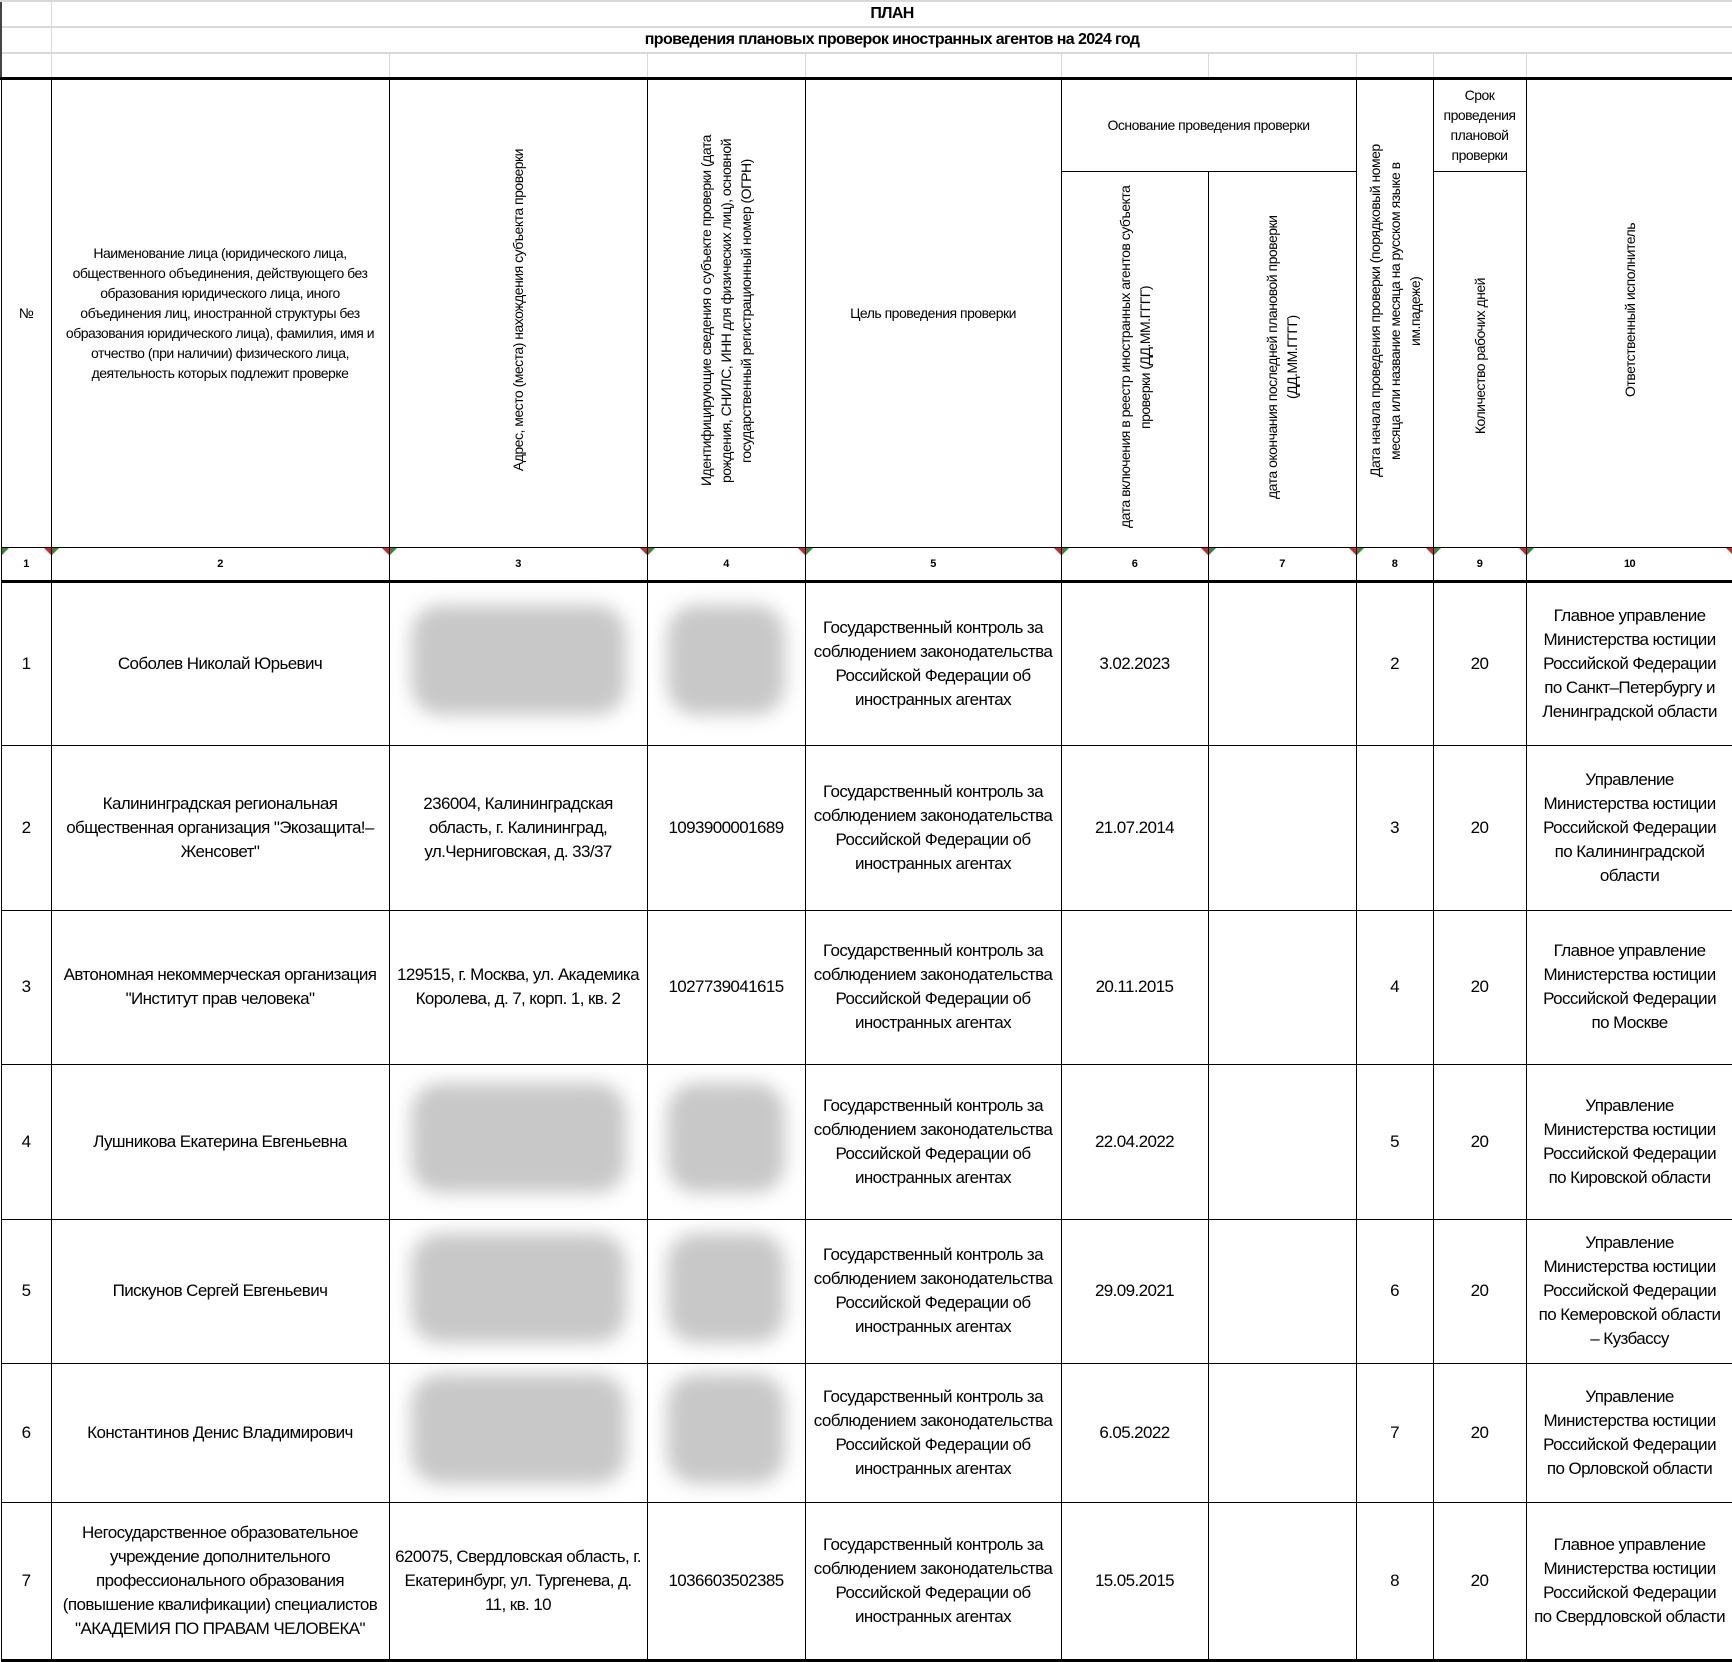  What do you see at coordinates (26, 1432) in the screenshot?
I see `cell-no: 6` at bounding box center [26, 1432].